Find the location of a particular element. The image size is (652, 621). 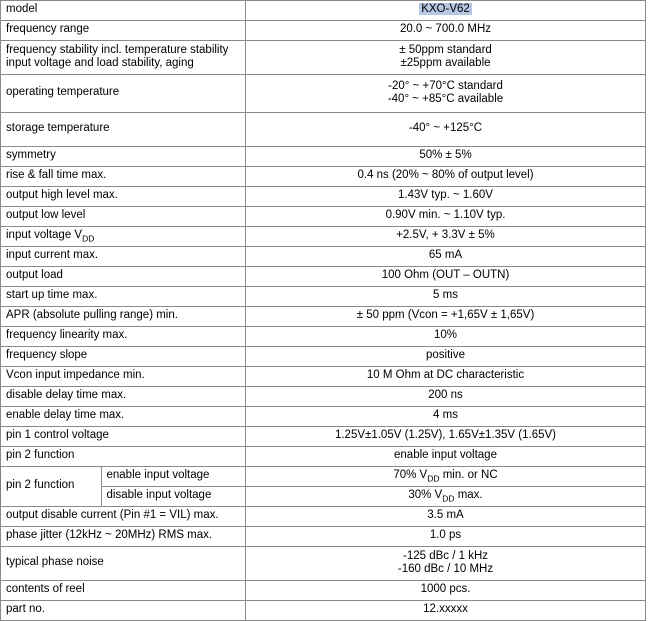

selected-model-text: KXO-V62 is located at coordinates (445, 9).